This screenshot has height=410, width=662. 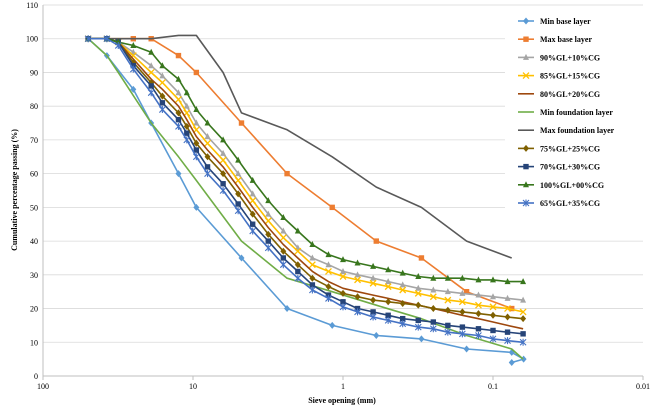 What do you see at coordinates (559, 167) in the screenshot?
I see `legend-item: 70%GL+30%CG` at bounding box center [559, 167].